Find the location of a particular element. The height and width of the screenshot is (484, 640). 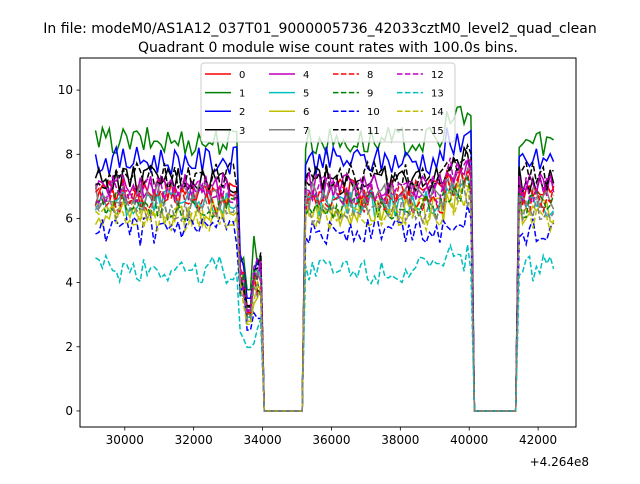

legend-label-10: 10 is located at coordinates (373, 112).